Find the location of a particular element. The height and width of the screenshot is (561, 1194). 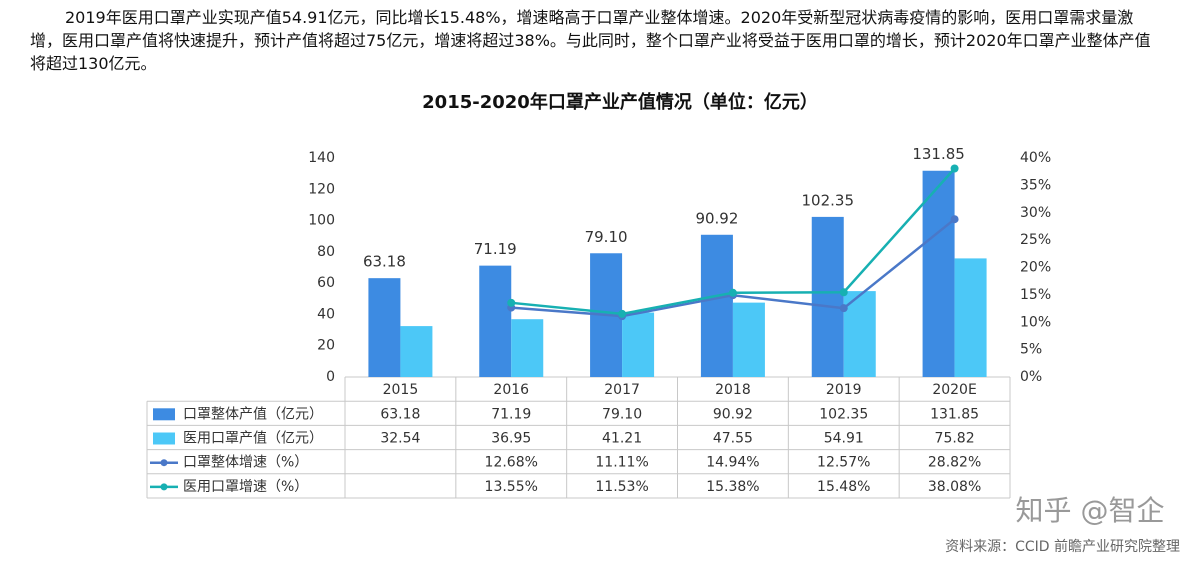

data-label: 90.92 is located at coordinates (716, 218).